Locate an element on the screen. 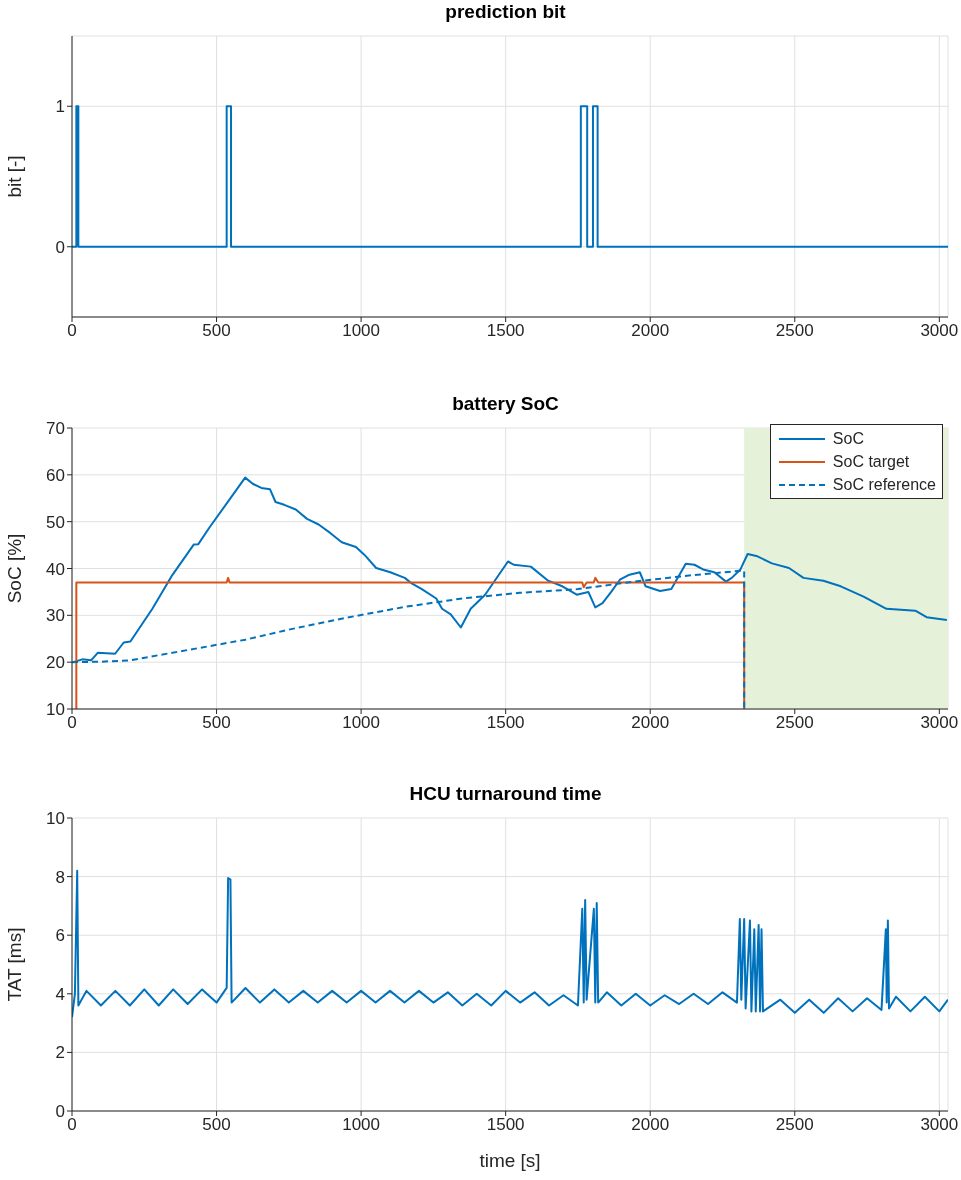  y-tick-label: 30 is located at coordinates (55, 616).